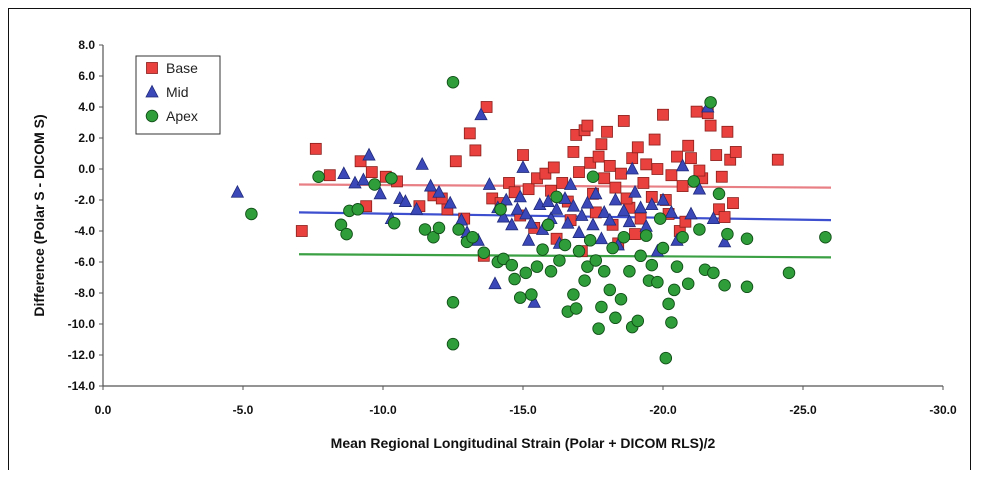 The width and height of the screenshot is (981, 478). Describe the element at coordinates (152, 116) in the screenshot. I see `legend-marker-apex` at that location.